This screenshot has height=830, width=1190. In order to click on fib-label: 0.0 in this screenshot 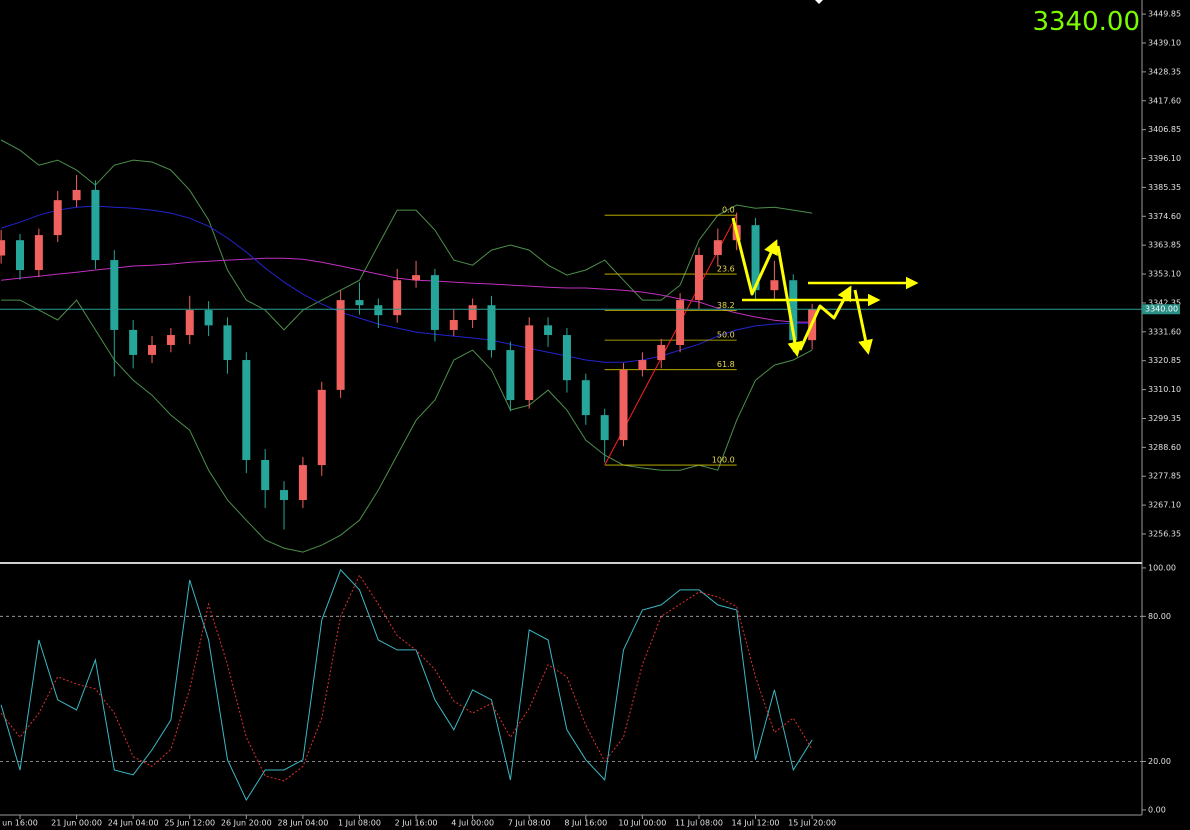, I will do `click(728, 210)`.